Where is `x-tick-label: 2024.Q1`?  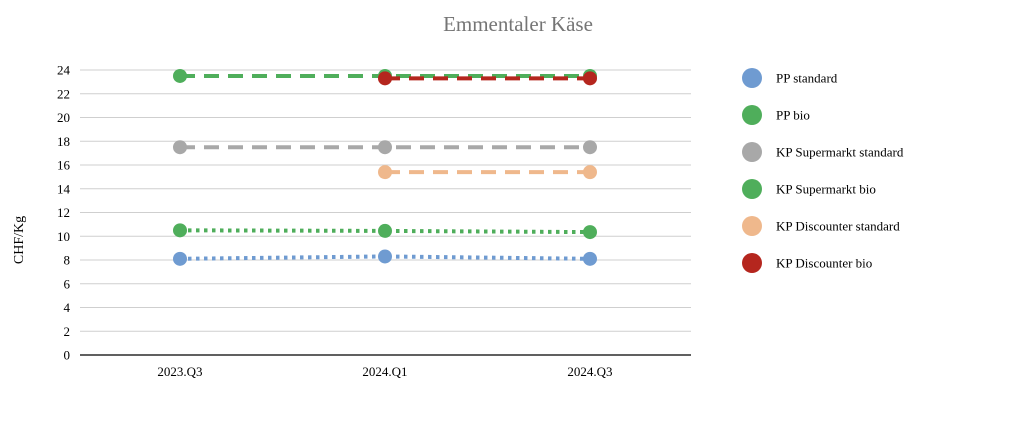 x-tick-label: 2024.Q1 is located at coordinates (384, 371).